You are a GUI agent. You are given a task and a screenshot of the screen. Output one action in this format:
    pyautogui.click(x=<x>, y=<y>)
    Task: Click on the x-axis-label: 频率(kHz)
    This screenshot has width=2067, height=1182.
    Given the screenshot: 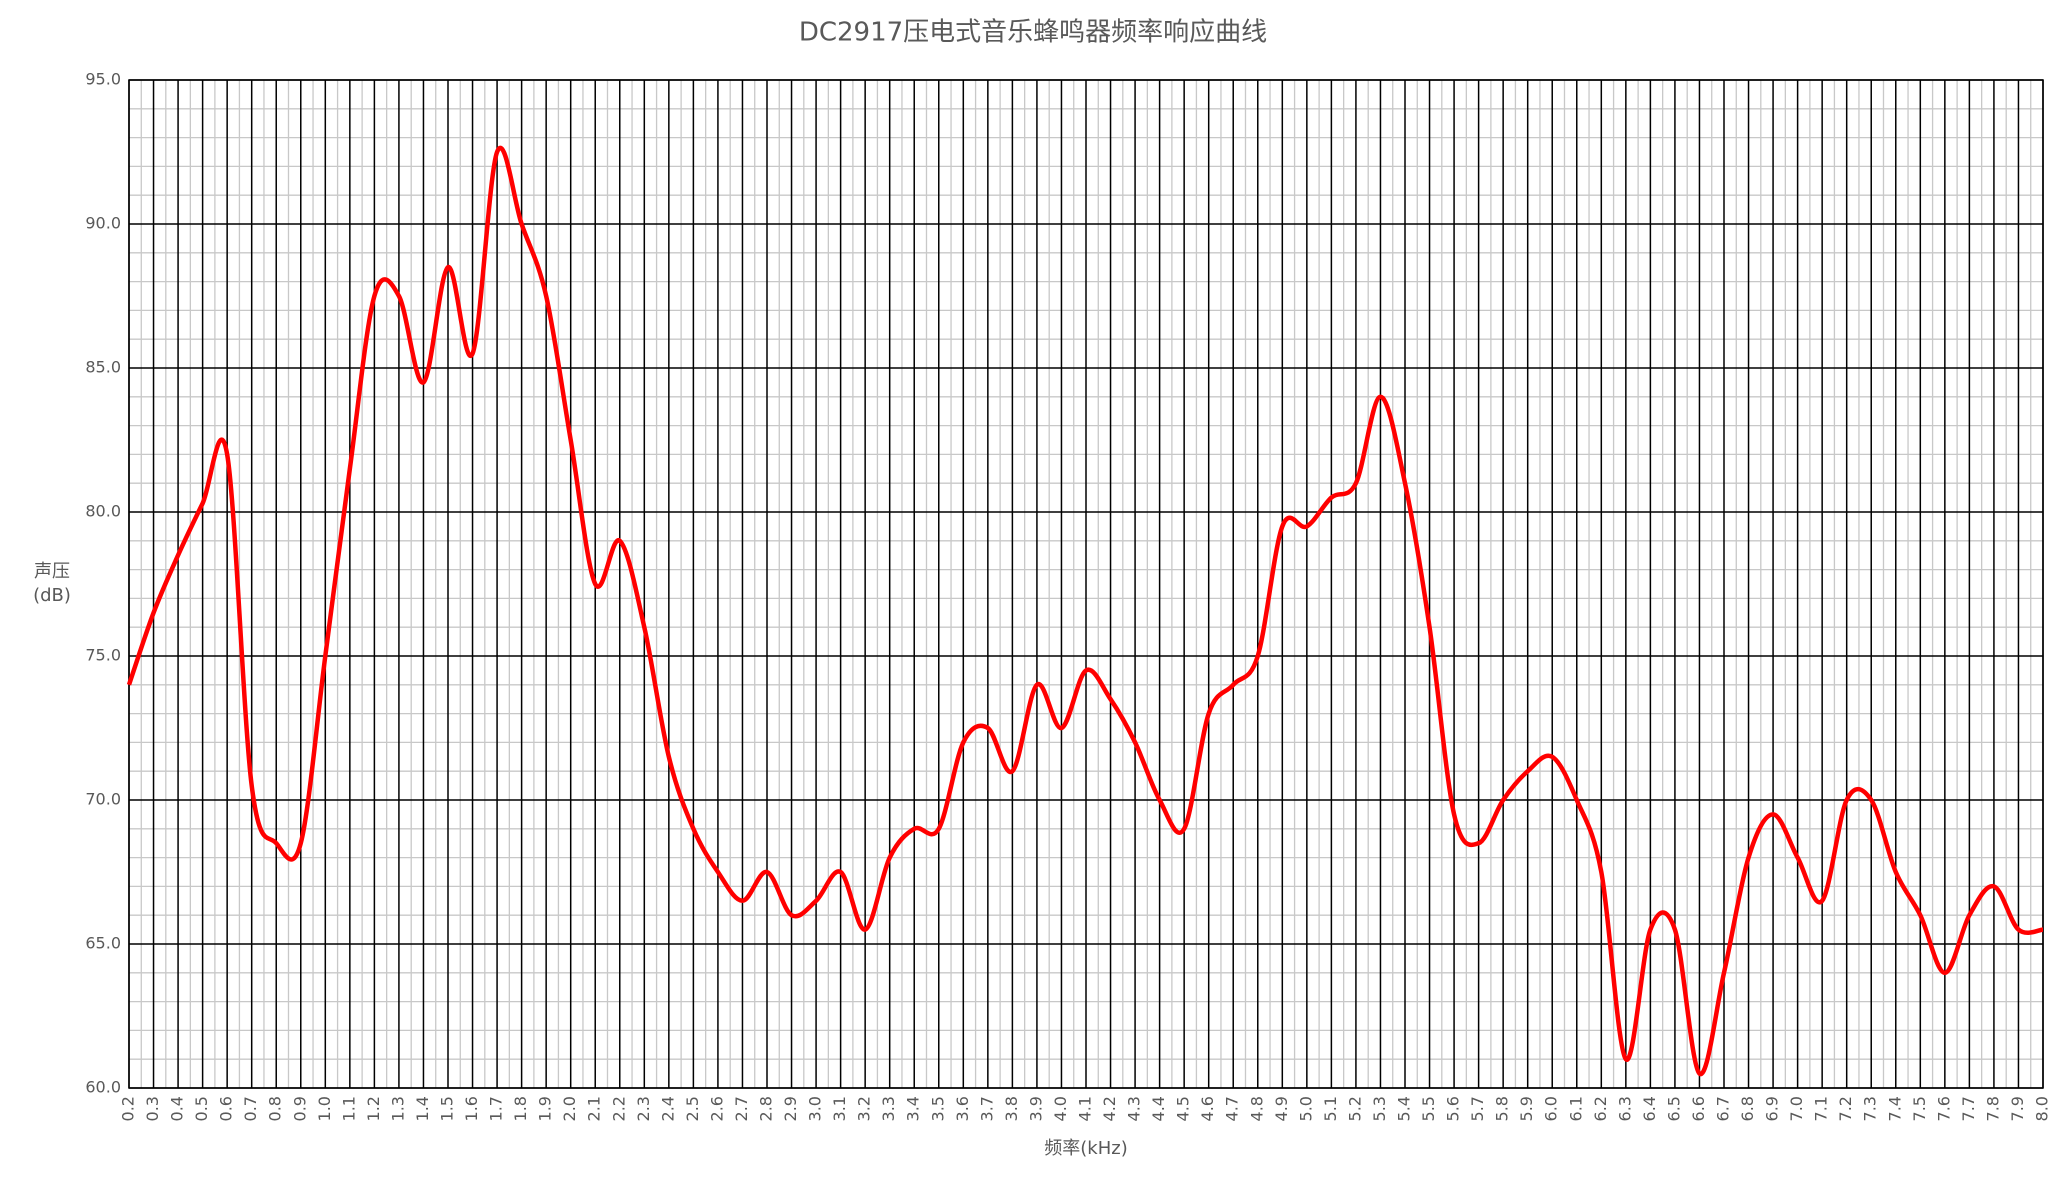 What is the action you would take?
    pyautogui.click(x=1085, y=1148)
    